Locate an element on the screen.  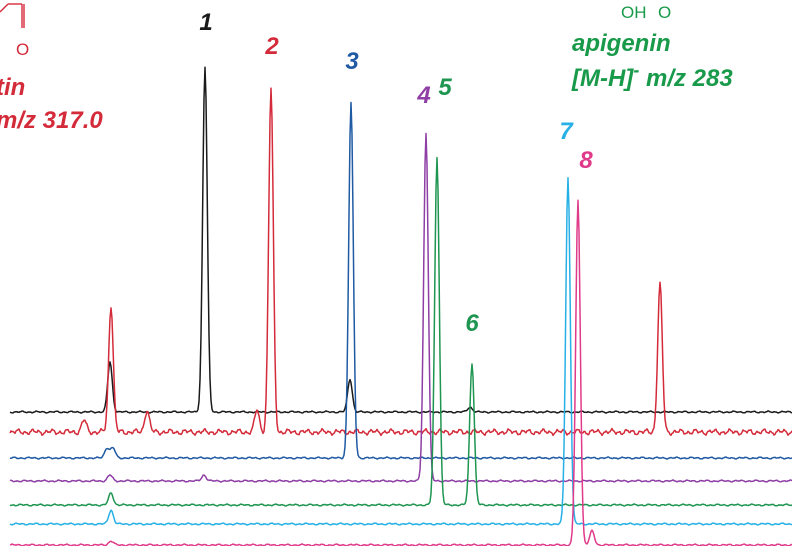
peak-label-1: 1 is located at coordinates (205, 22).